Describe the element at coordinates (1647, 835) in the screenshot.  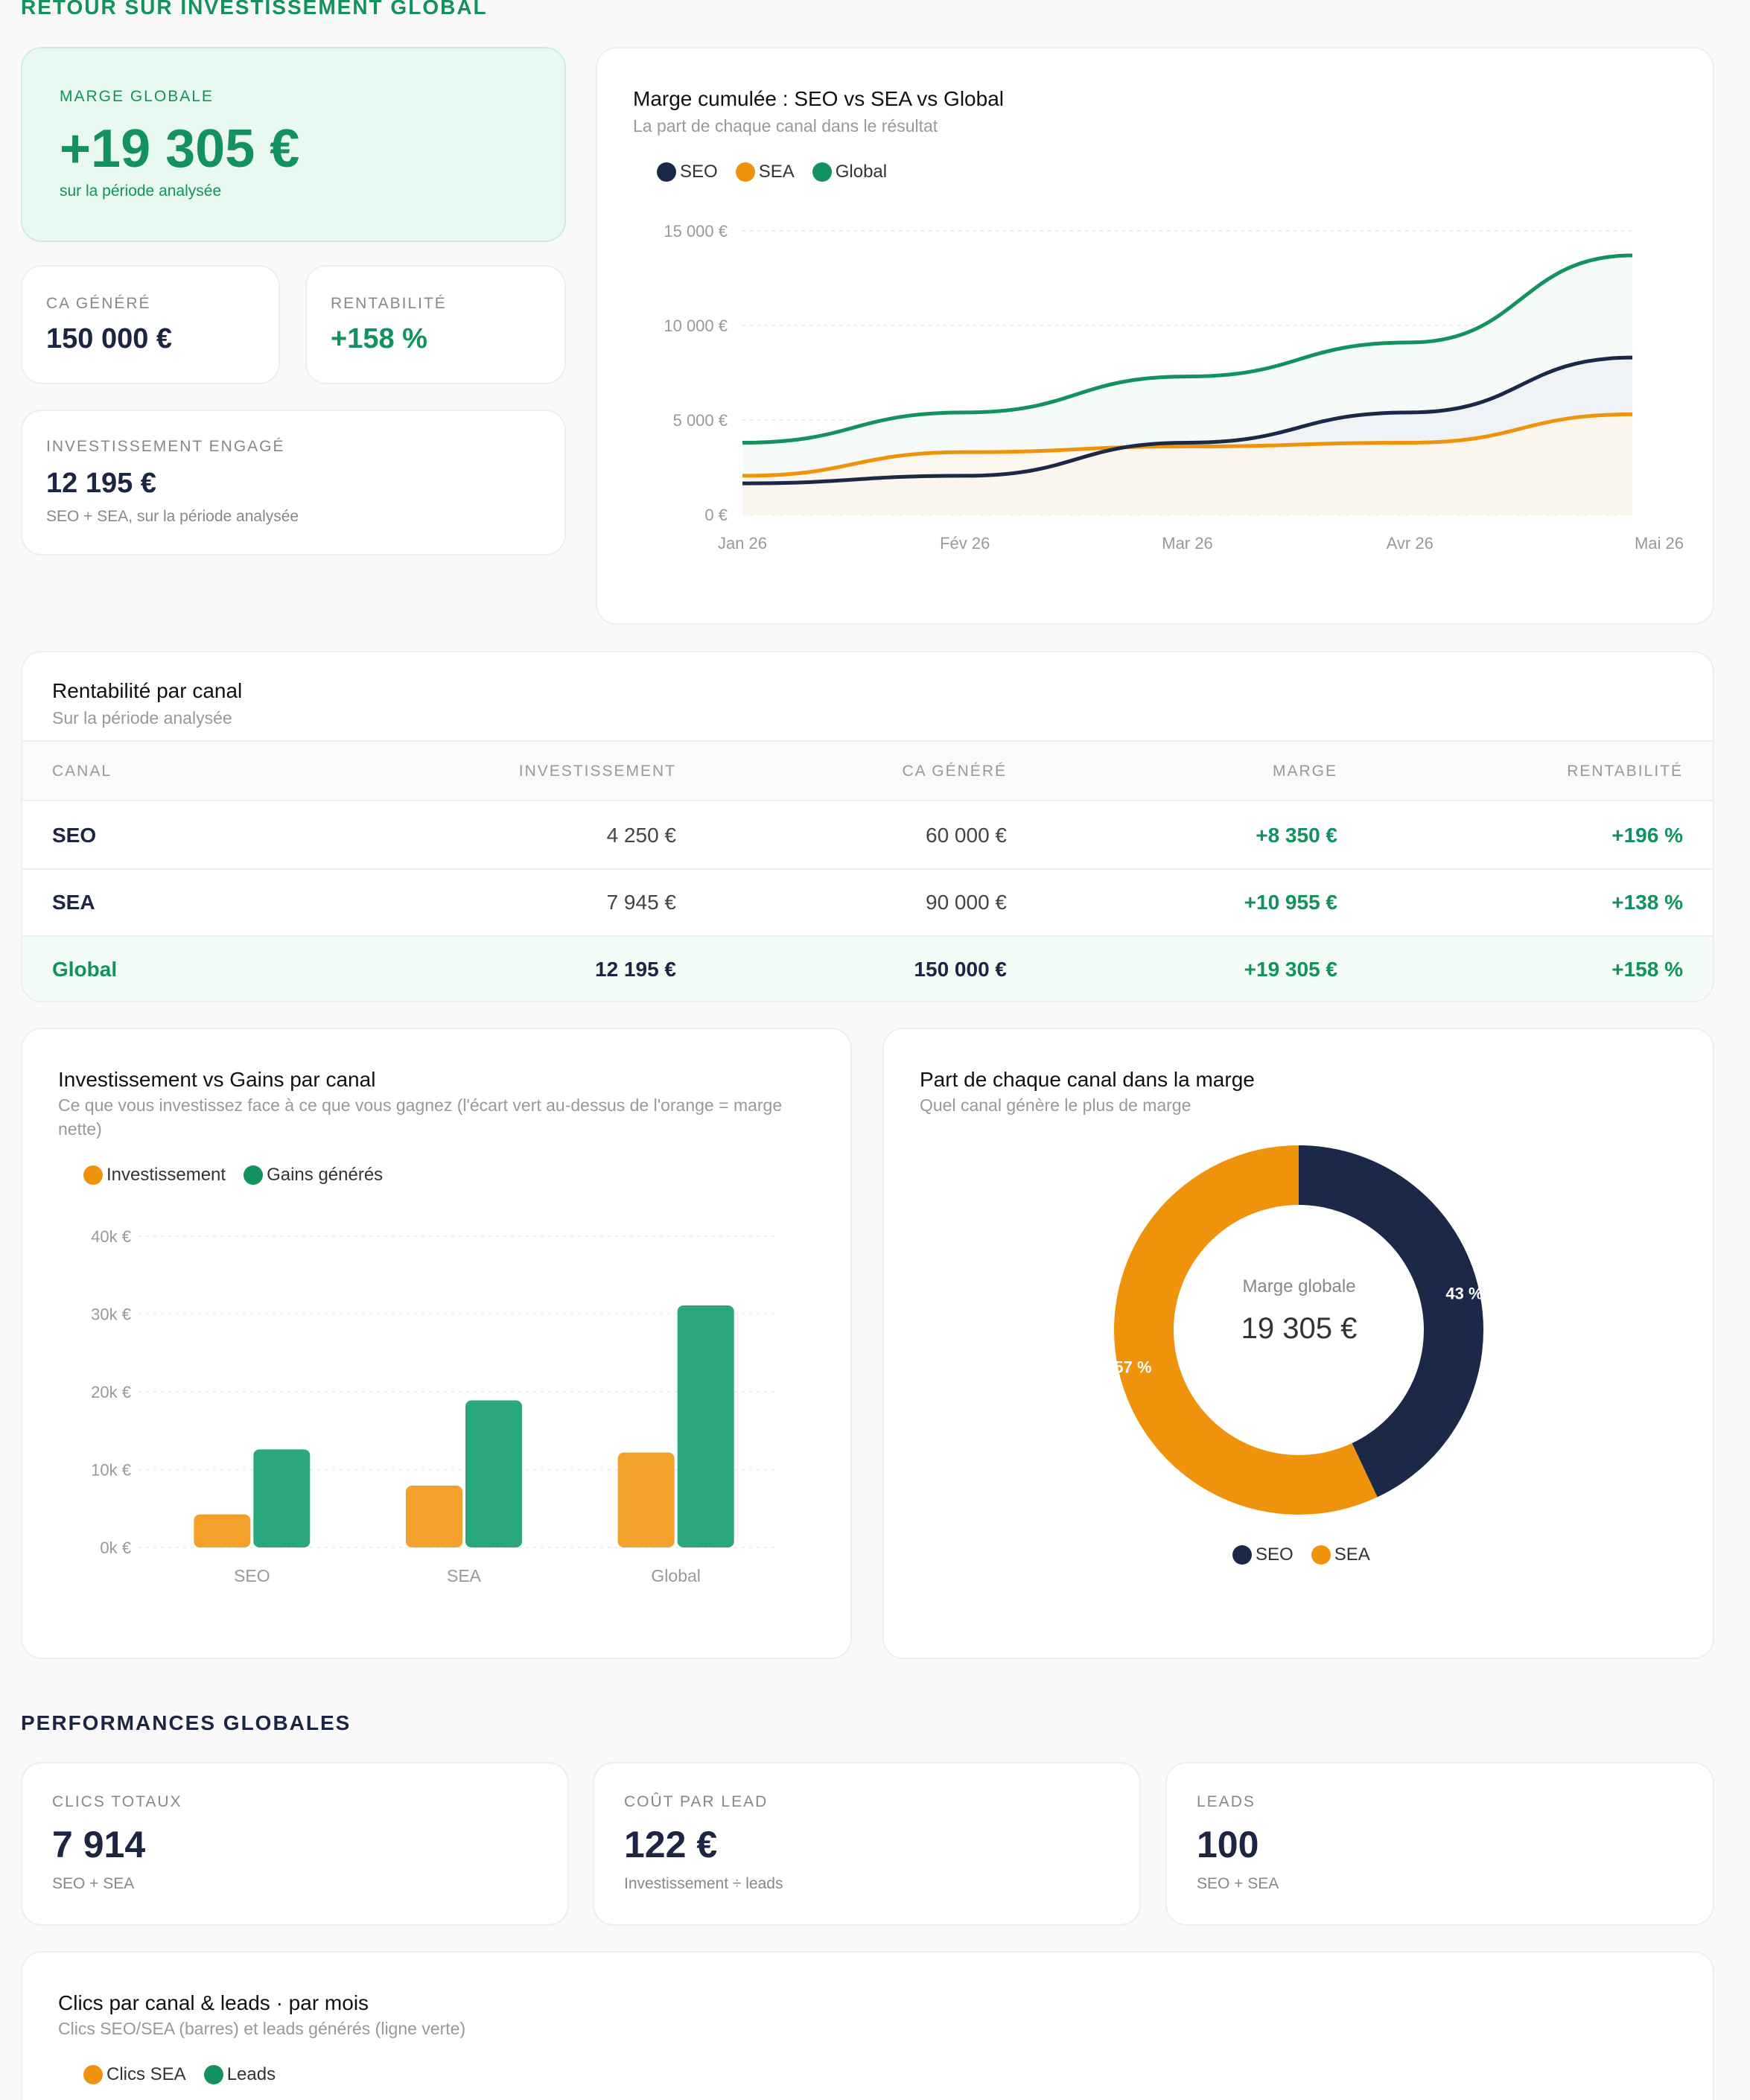
I see `td-rent-seo: +196 %` at that location.